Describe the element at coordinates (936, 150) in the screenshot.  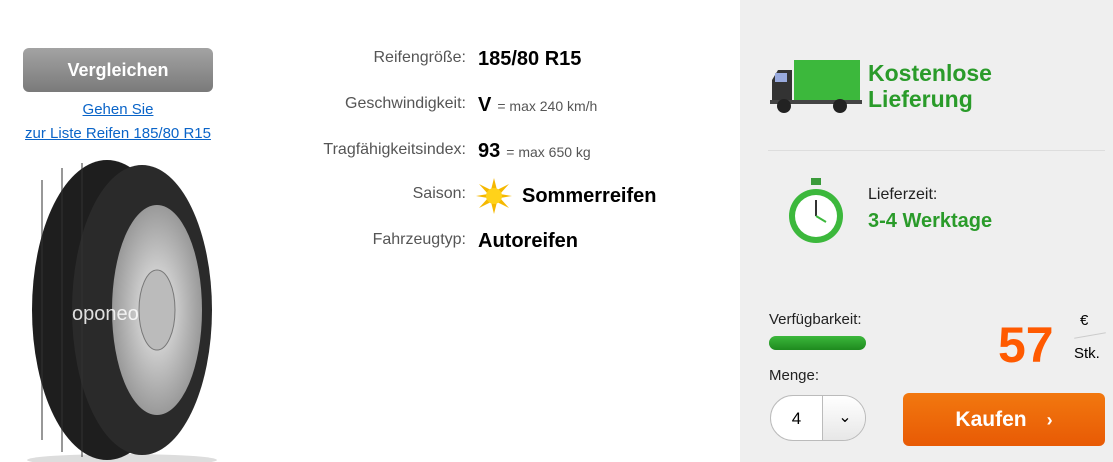
I see `divider` at that location.